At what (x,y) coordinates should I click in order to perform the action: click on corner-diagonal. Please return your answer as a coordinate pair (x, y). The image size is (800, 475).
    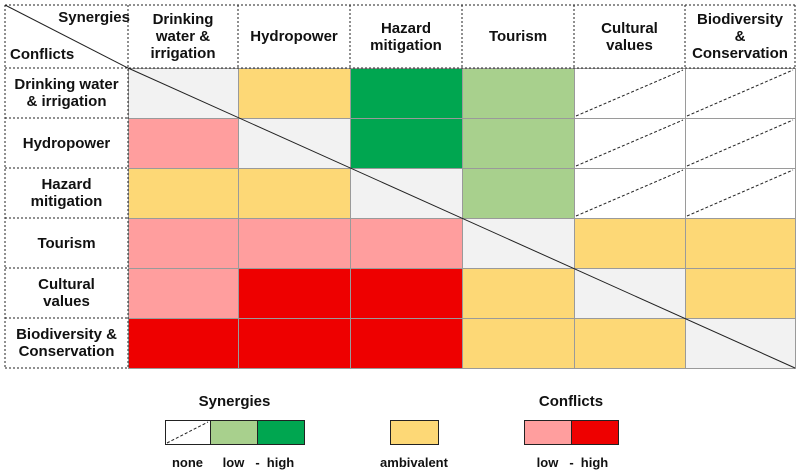
    Looking at the image, I should click on (66, 36).